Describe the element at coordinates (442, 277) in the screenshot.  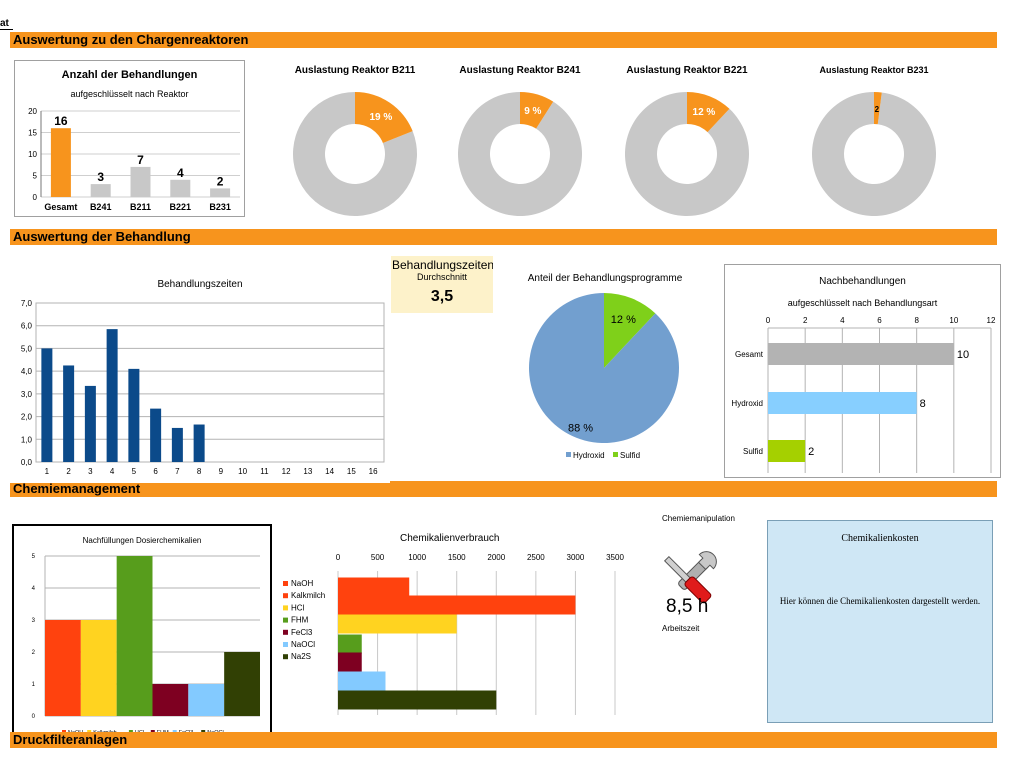
I see `kpi-subtitle: Durchschnitt` at that location.